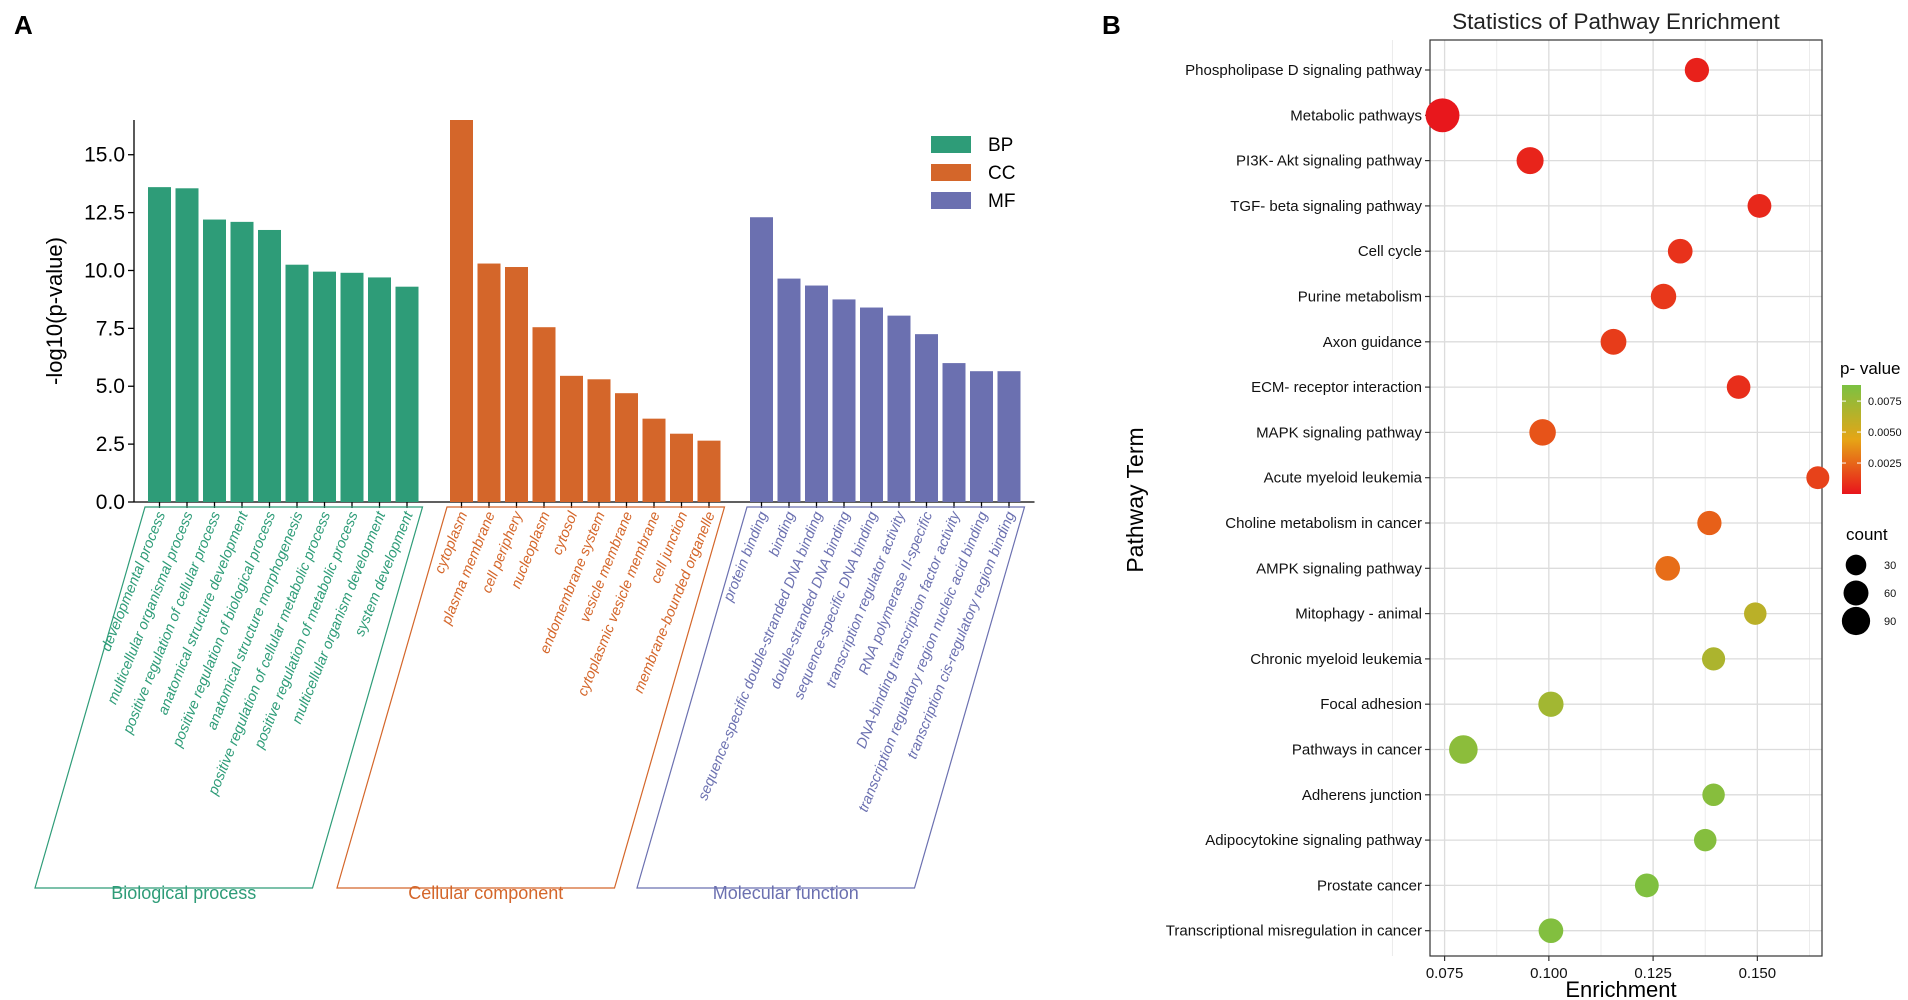 The image size is (1908, 1000). What do you see at coordinates (1616, 21) in the screenshot?
I see `chart-title: Statistics of Pathway Enrichment` at bounding box center [1616, 21].